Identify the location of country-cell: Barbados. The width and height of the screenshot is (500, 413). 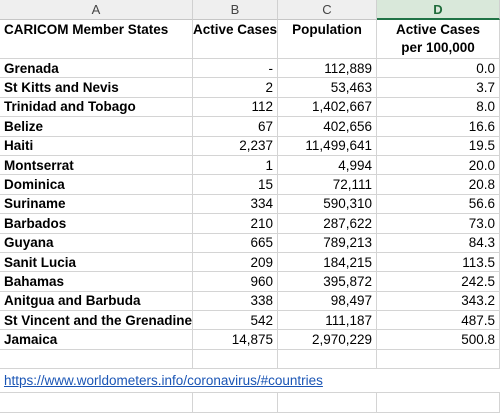
(96, 224).